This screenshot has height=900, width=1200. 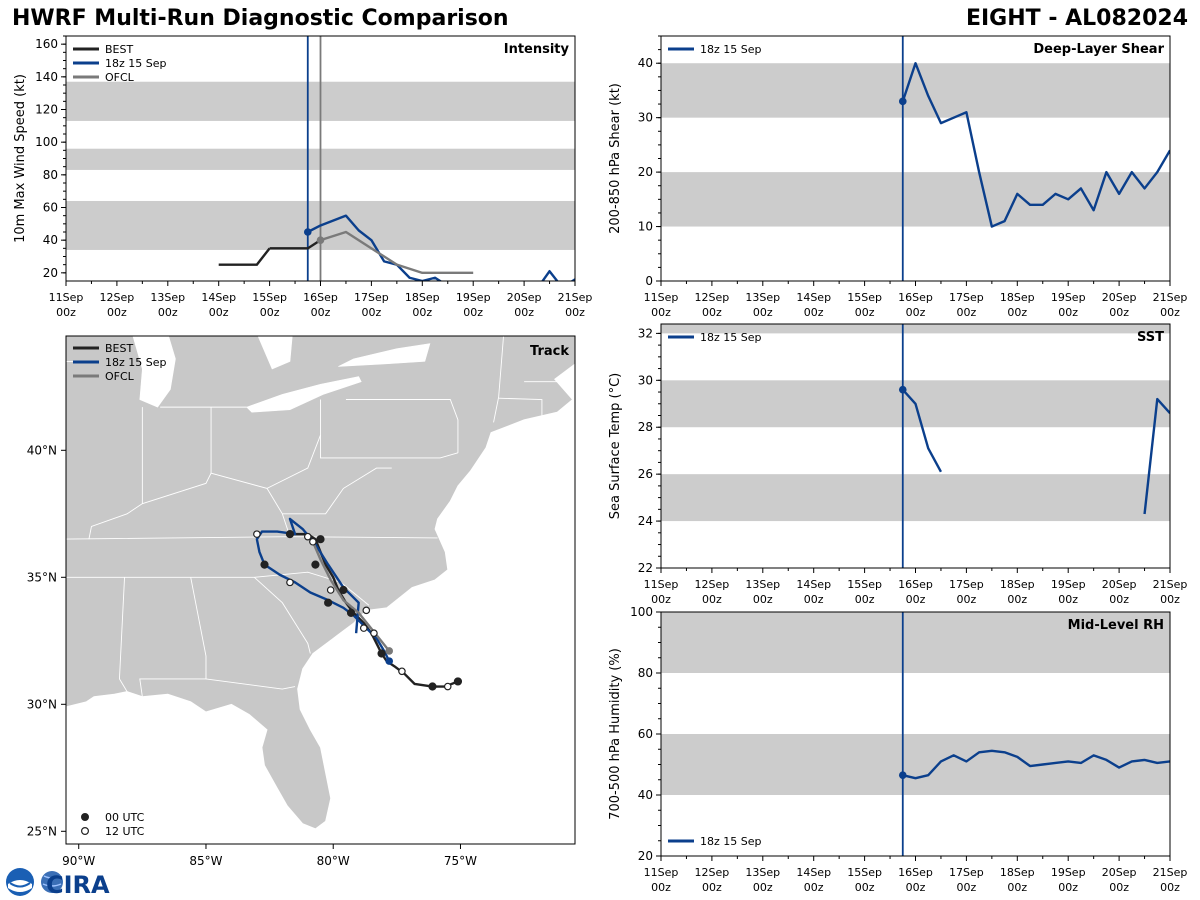 I want to click on track-legend-label: 18z 15 Sep, so click(x=136, y=362).